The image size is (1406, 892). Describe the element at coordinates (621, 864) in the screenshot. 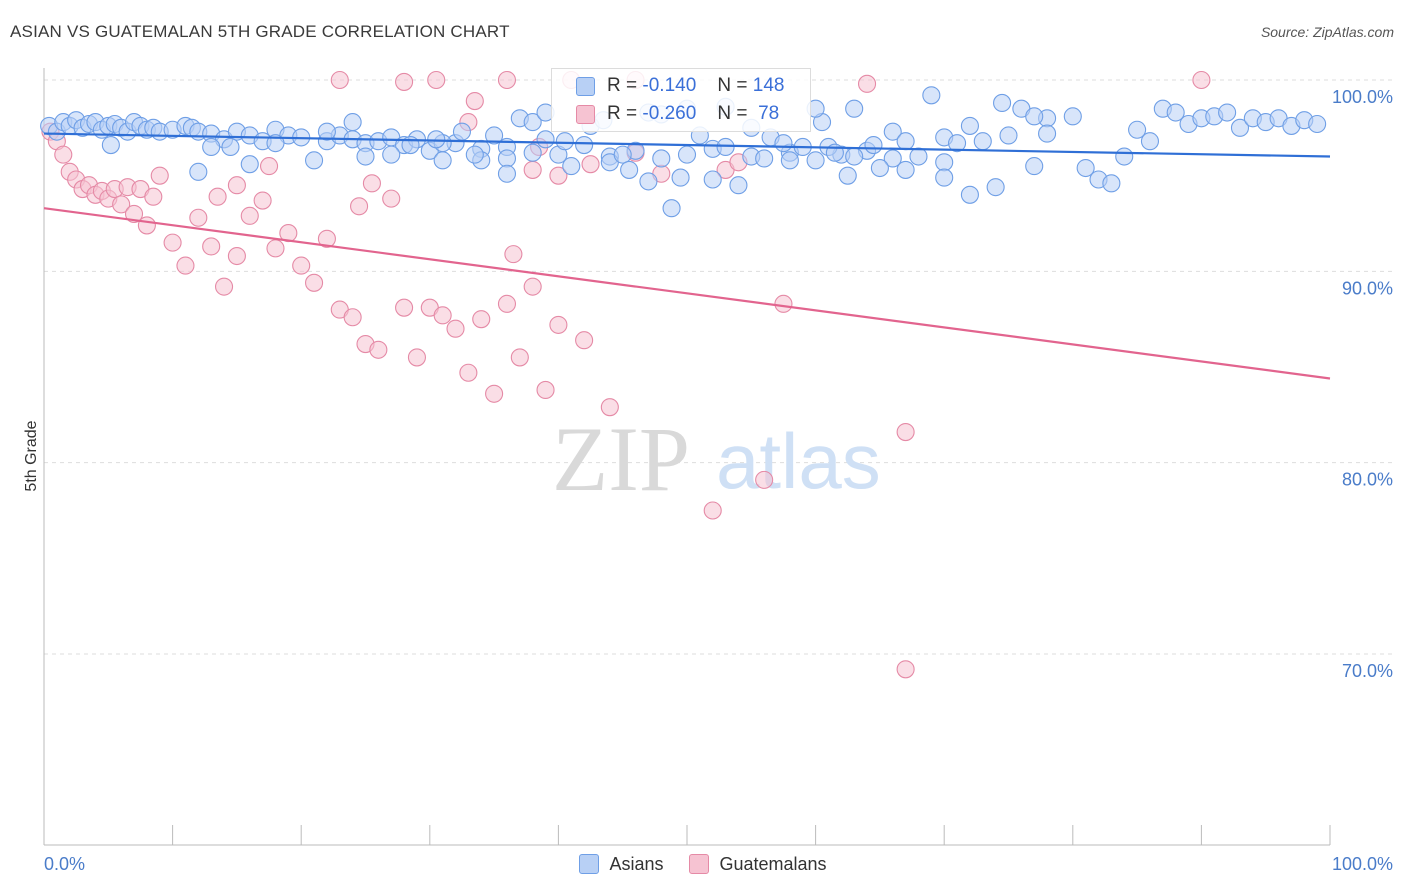

I see `series-legend-asians: Asians` at that location.